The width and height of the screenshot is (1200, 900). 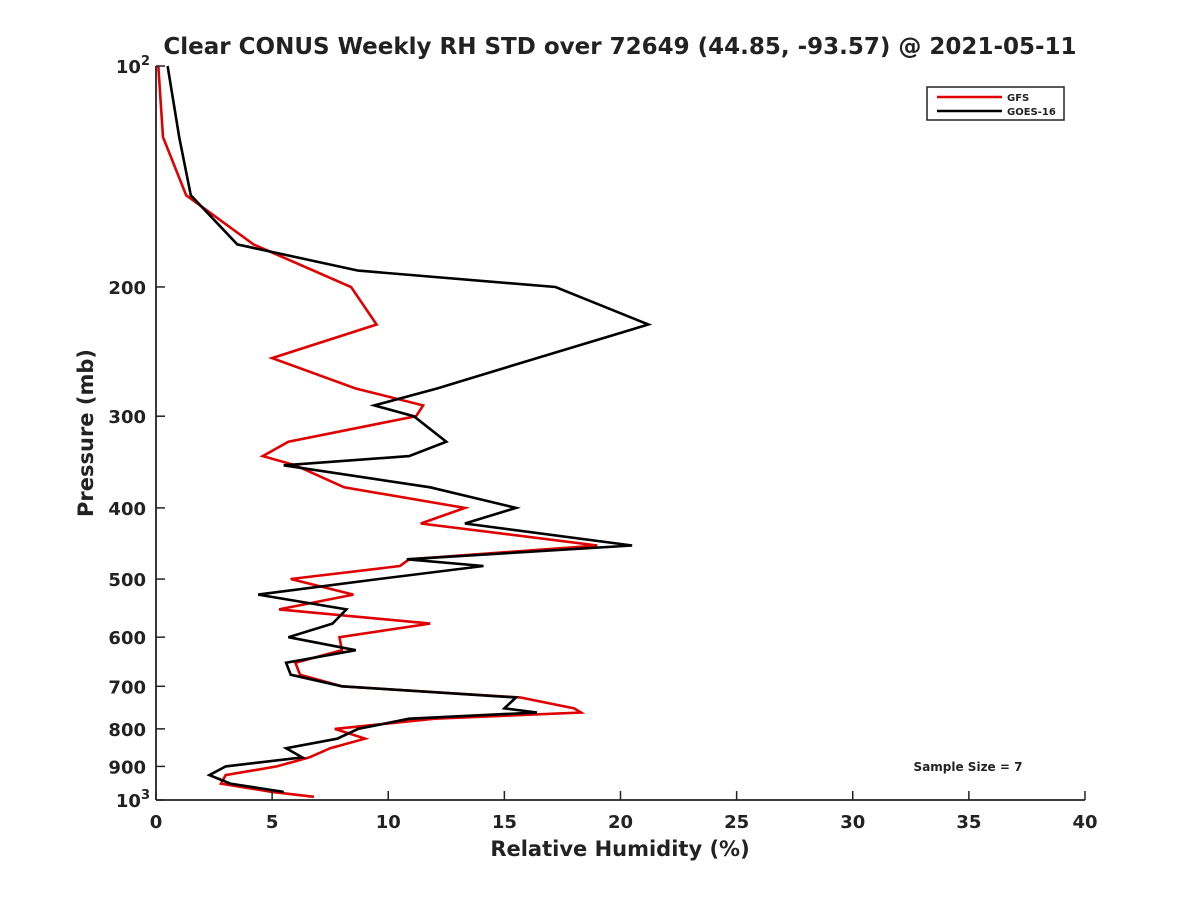 I want to click on y-axis-label: Pressure (mb), so click(x=86, y=433).